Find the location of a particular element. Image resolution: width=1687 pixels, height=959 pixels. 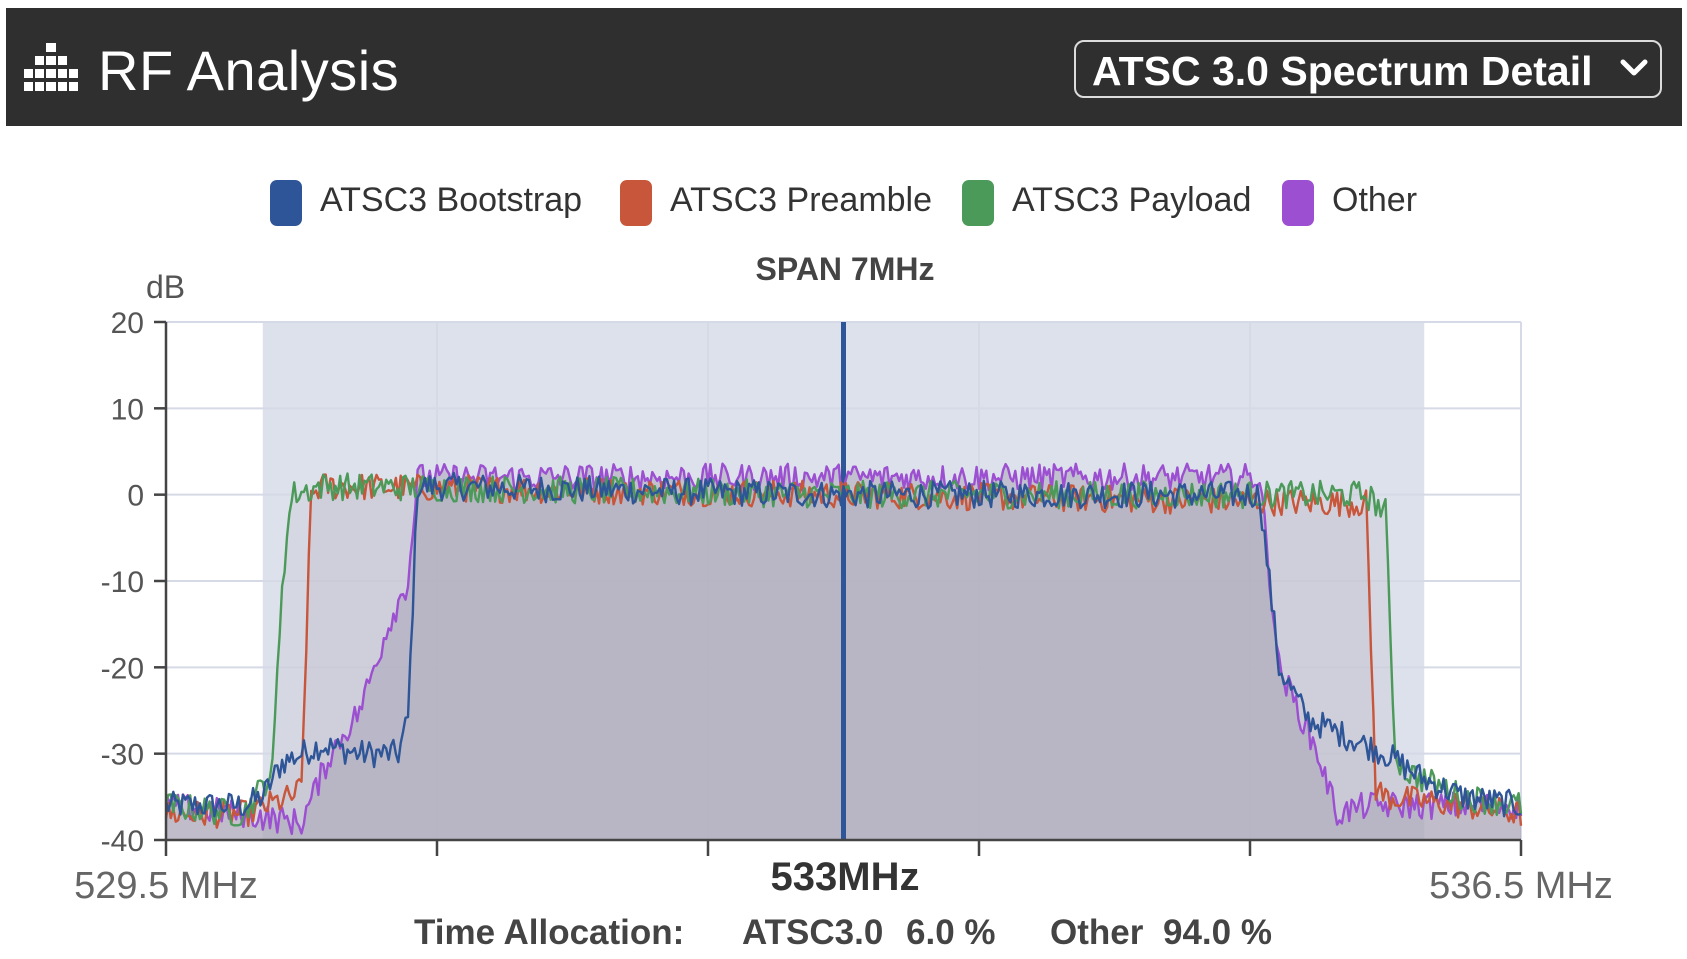

legend-item-payload: ATSC3 Payload is located at coordinates (1106, 203).